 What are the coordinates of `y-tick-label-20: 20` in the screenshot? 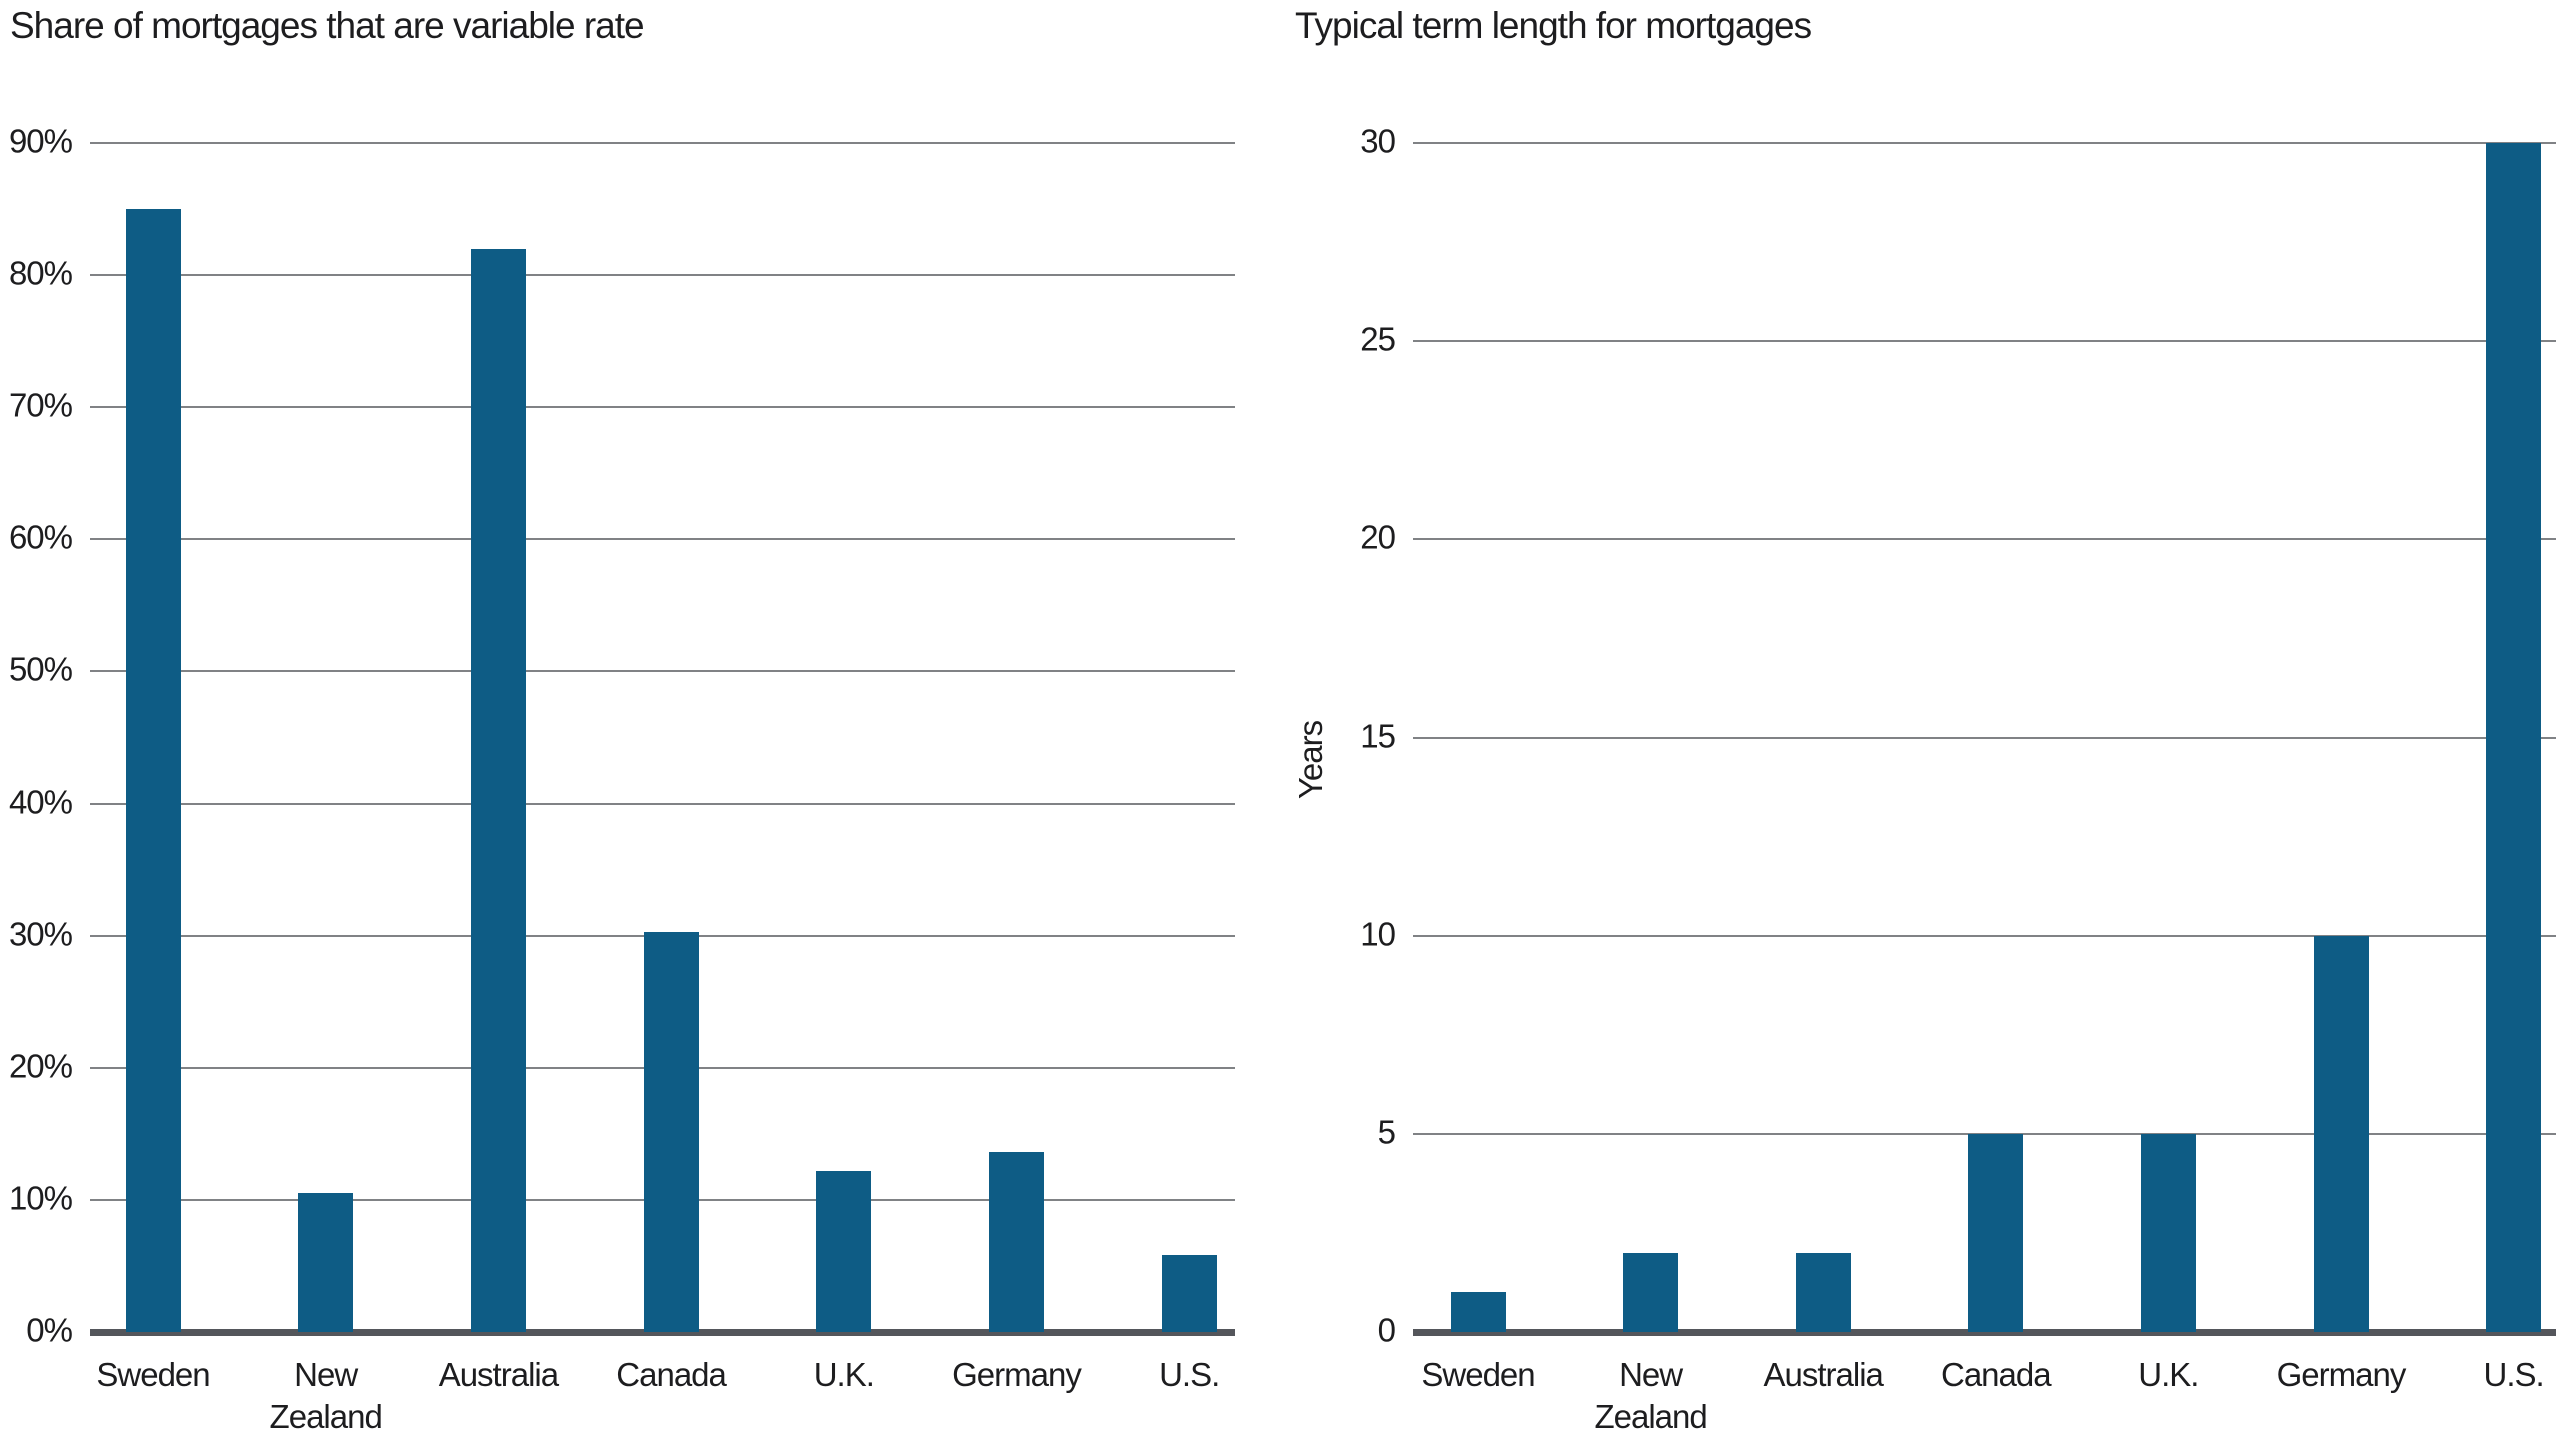 It's located at (1378, 537).